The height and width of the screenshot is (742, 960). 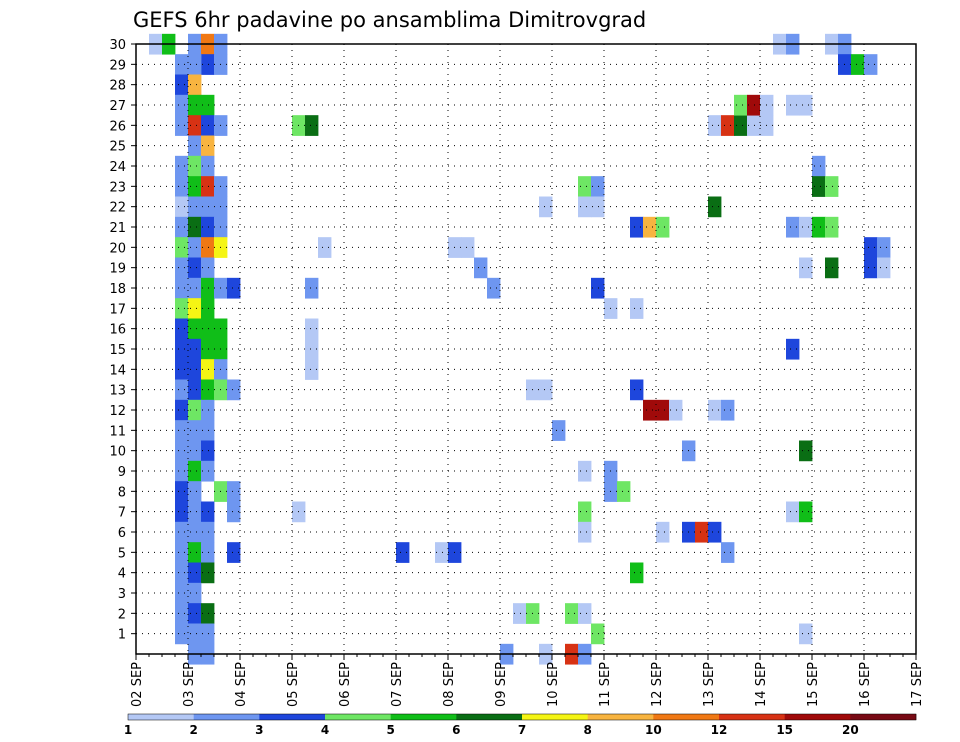 I want to click on y-tick-label: 23, so click(x=117, y=187).